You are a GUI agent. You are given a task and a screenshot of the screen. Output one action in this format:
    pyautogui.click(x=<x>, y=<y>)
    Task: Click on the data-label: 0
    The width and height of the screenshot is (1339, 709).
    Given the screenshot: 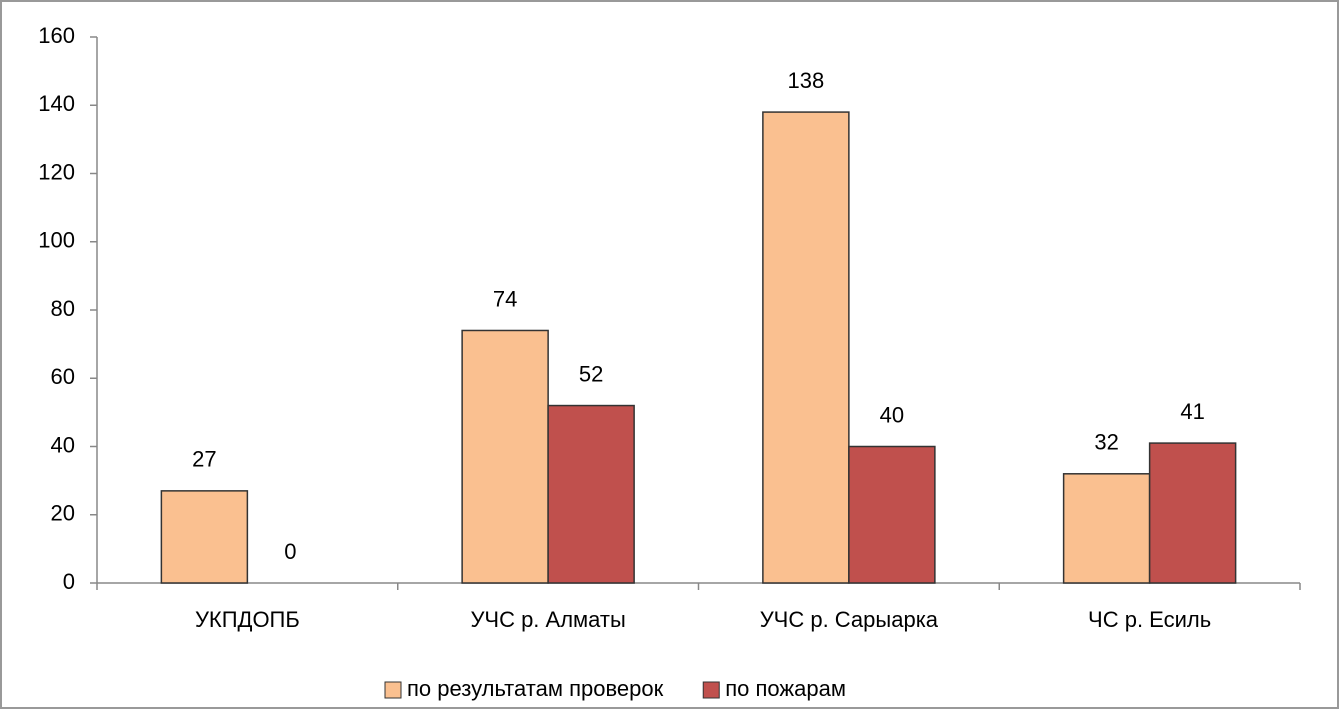 What is the action you would take?
    pyautogui.click(x=290, y=551)
    